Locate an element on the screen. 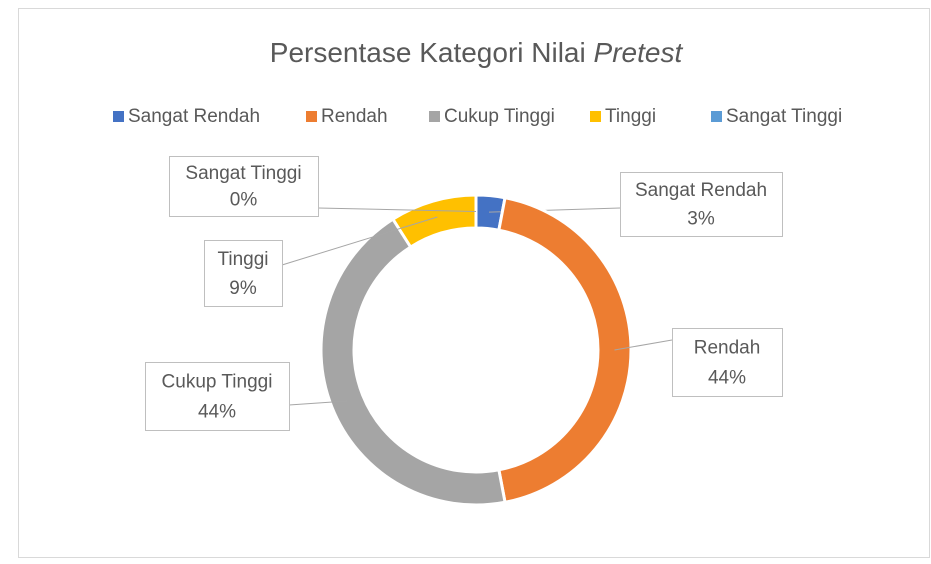  data-label-category: Cukup Tinggi is located at coordinates (217, 381).